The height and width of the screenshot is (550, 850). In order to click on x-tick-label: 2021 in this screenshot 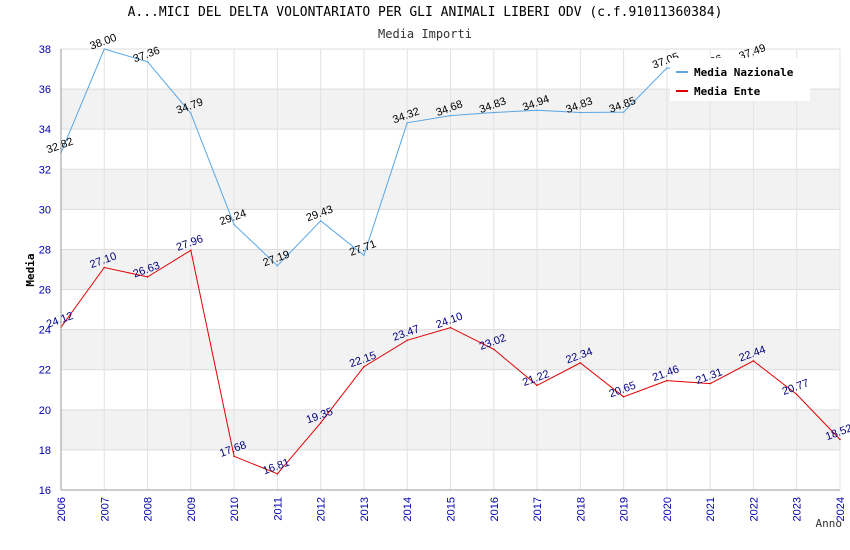, I will do `click(711, 509)`.